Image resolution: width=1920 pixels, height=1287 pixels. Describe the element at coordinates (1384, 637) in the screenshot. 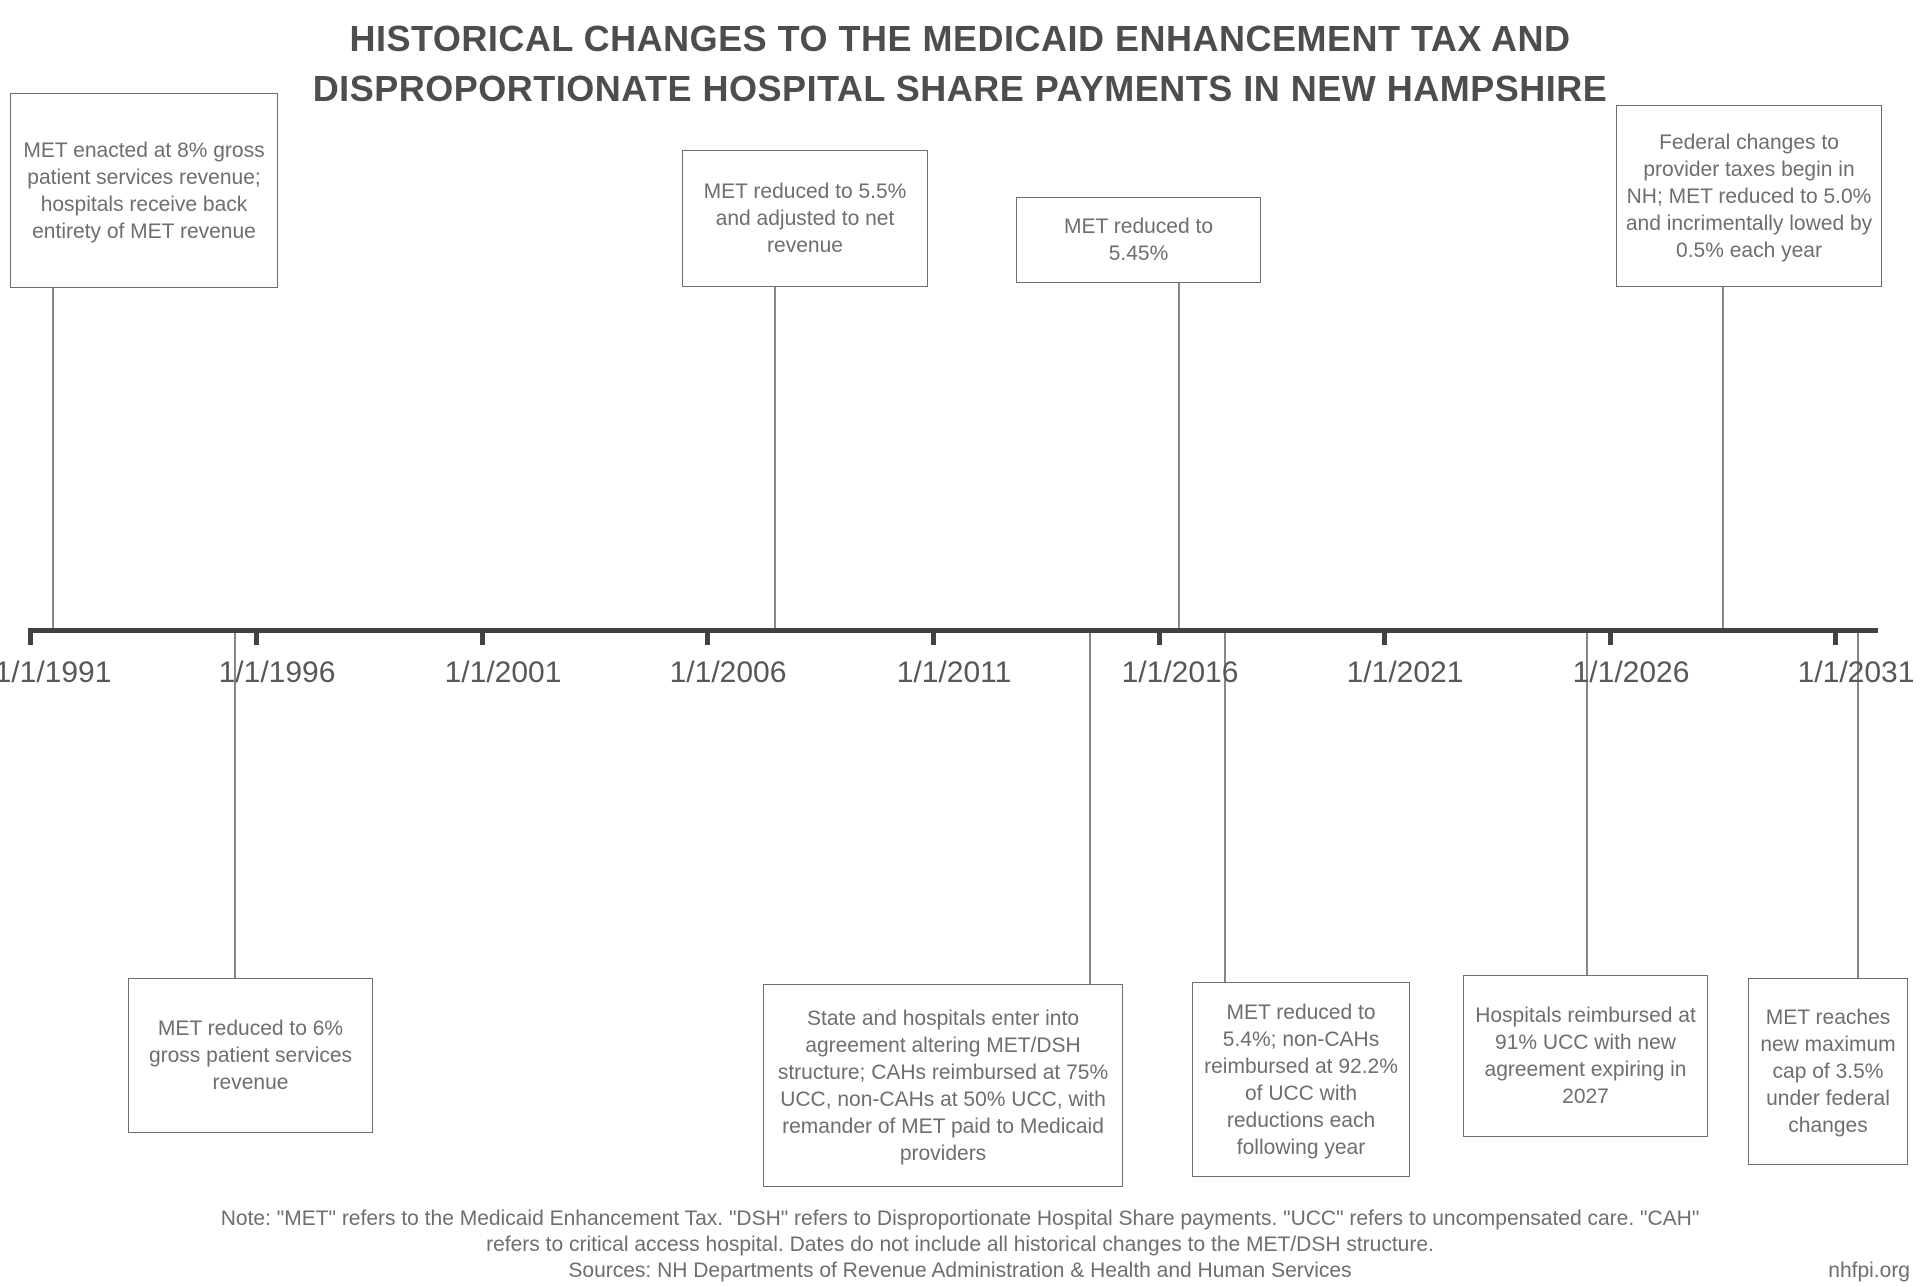

I see `axis-tick-2021` at that location.